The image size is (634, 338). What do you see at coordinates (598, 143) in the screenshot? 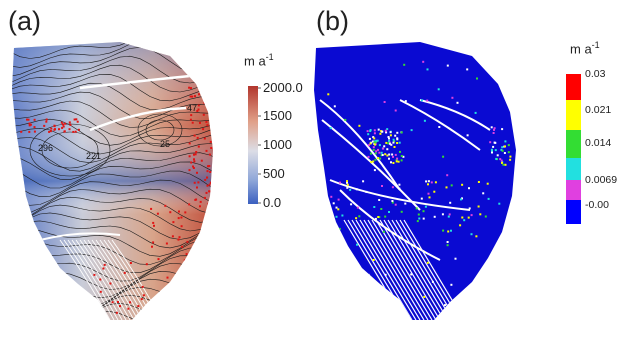
I see `panel-b-tick-2: 0.014` at bounding box center [598, 143].